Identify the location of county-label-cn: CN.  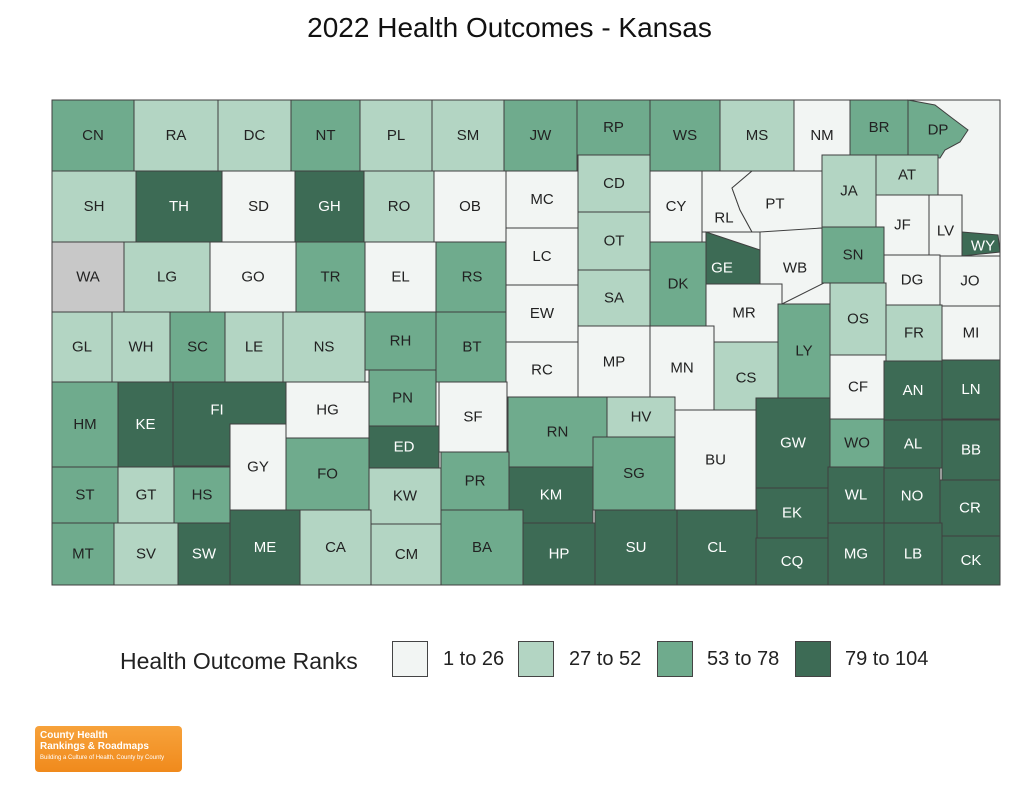
(93, 135).